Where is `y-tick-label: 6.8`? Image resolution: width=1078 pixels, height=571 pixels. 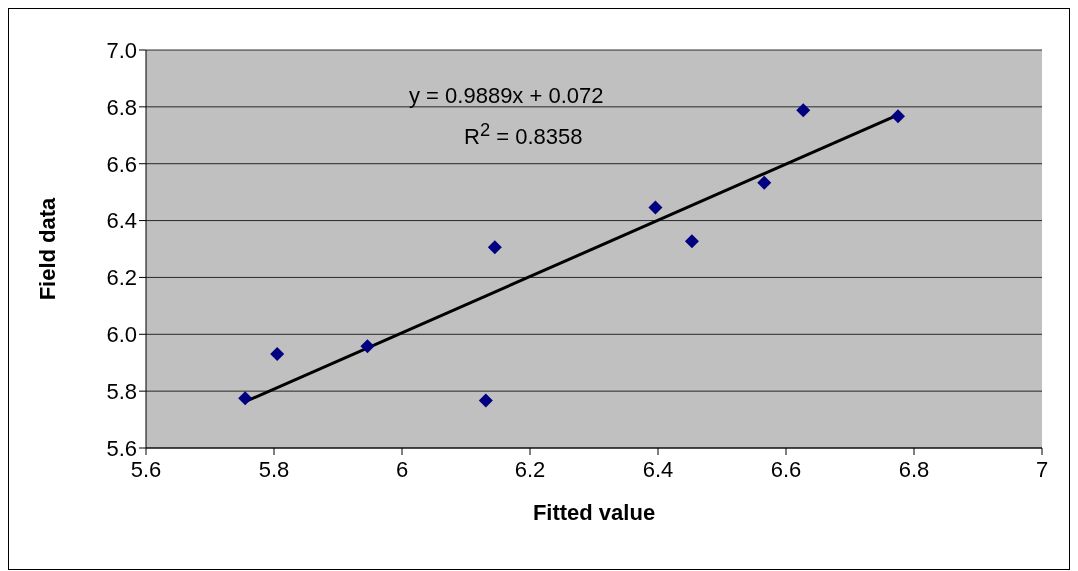
y-tick-label: 6.8 is located at coordinates (121, 107).